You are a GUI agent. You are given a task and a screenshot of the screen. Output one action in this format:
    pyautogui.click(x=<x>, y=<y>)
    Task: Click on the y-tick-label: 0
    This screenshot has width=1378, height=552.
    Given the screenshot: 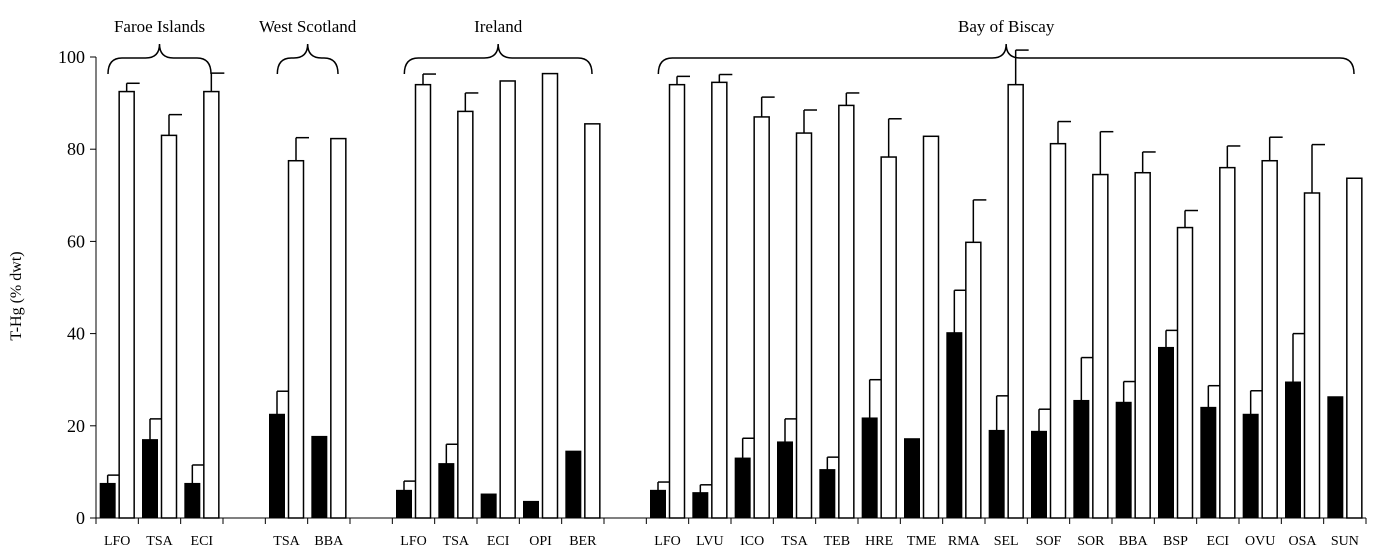 What is the action you would take?
    pyautogui.click(x=80, y=518)
    